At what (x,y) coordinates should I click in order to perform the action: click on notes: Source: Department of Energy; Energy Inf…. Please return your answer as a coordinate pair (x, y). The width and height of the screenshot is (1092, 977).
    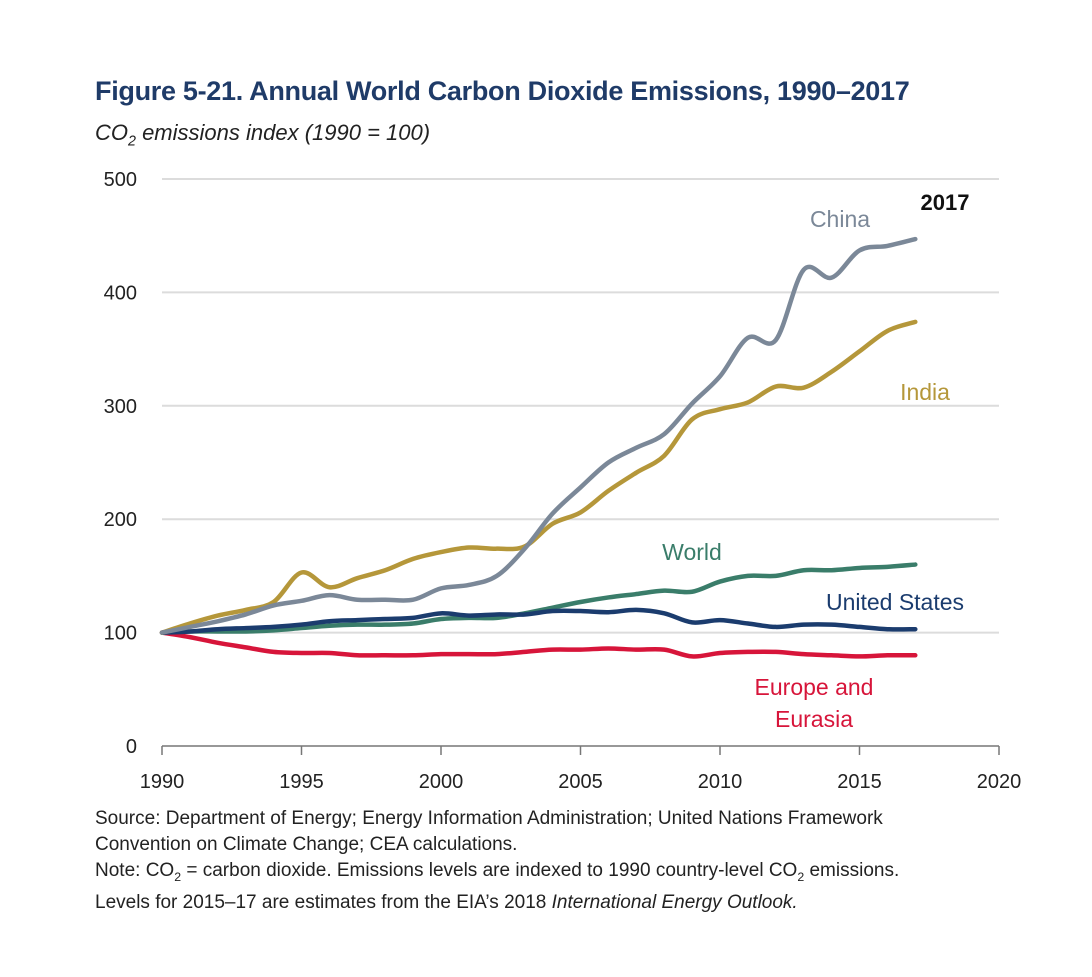
    Looking at the image, I should click on (575, 861).